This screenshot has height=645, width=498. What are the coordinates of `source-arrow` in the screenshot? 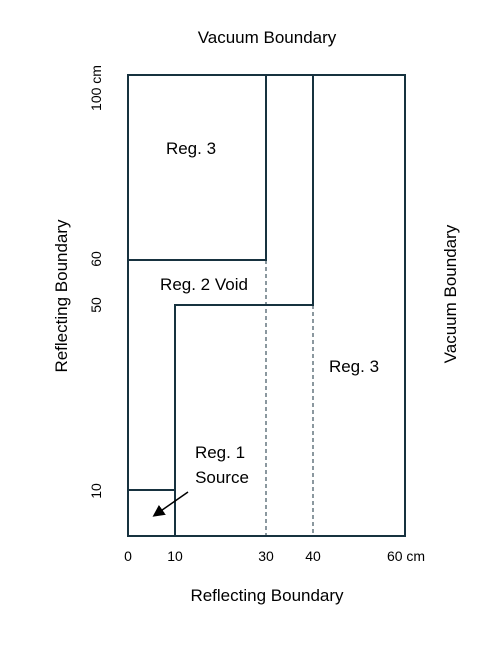 It's located at (170, 504).